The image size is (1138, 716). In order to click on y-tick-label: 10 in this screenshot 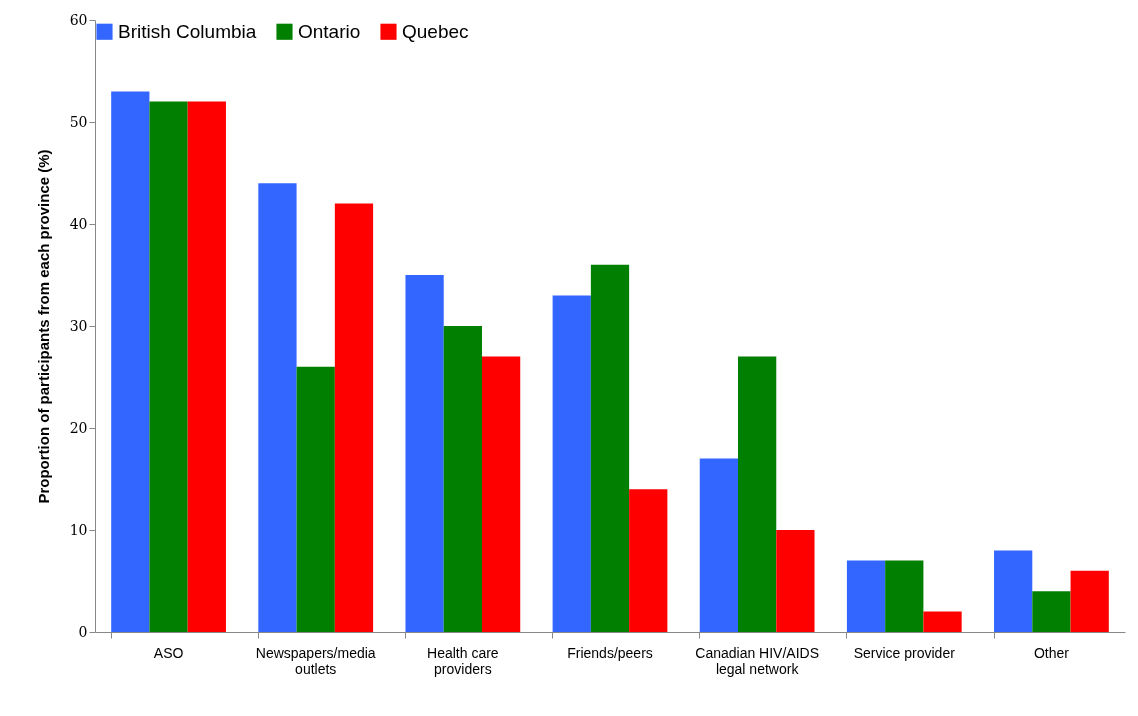, I will do `click(78, 529)`.